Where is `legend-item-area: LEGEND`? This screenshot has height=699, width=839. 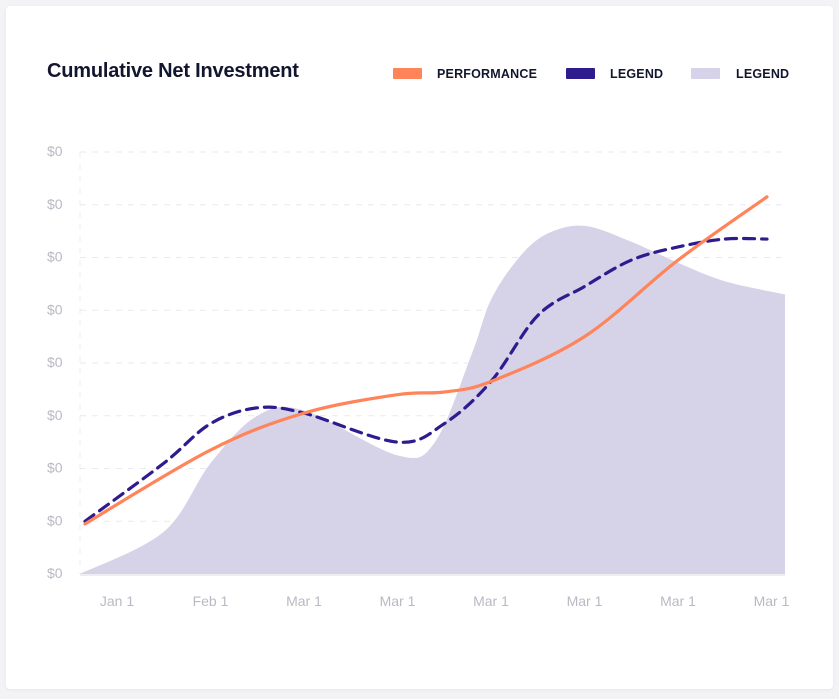
legend-item-area: LEGEND is located at coordinates (741, 74).